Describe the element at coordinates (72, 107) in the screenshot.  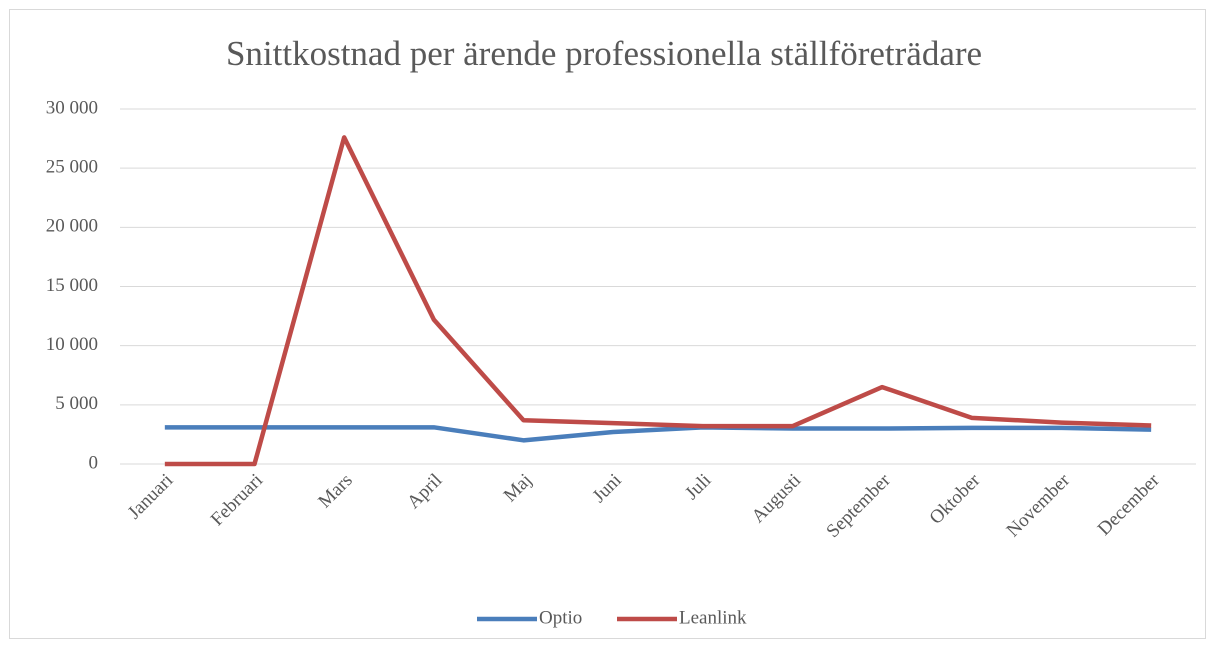
I see `y-tick-label: 30 000` at that location.